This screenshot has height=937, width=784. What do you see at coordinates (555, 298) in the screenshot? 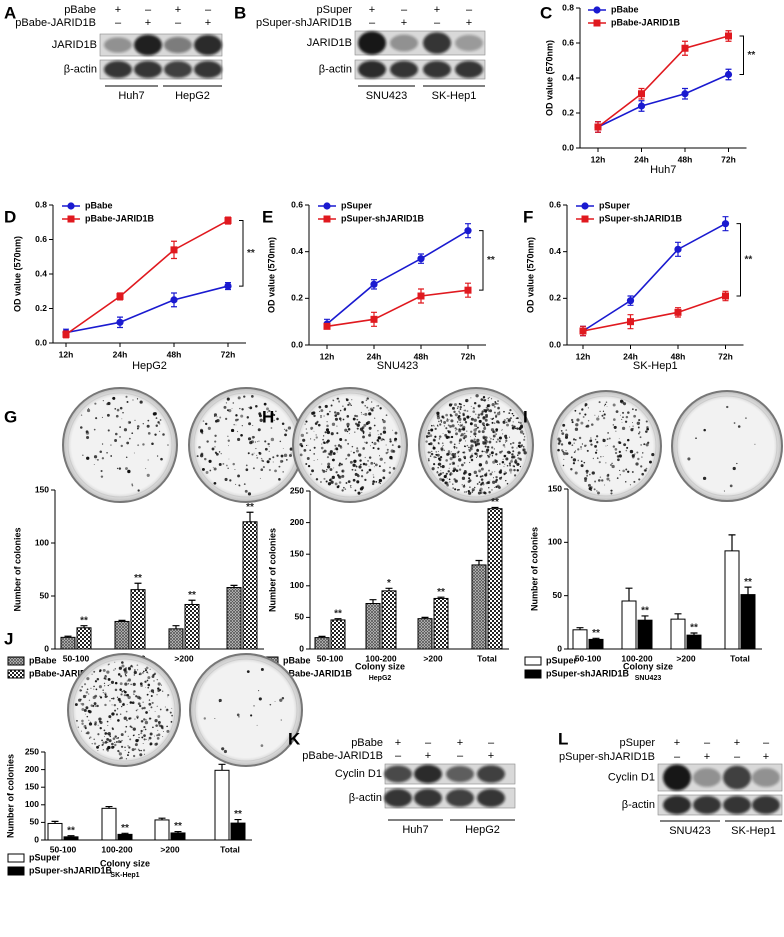
I see `y-tick-label: 0.2` at bounding box center [555, 298].